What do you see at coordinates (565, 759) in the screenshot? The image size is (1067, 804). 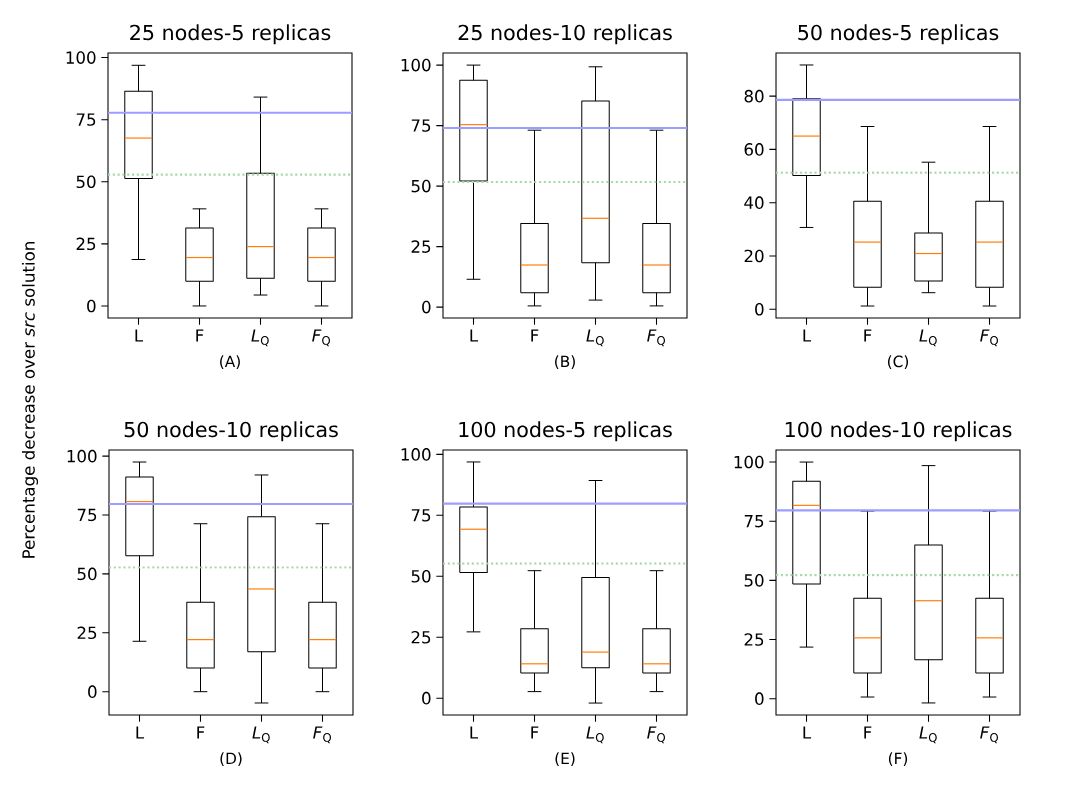 I see `x-axis-title: (E)` at bounding box center [565, 759].